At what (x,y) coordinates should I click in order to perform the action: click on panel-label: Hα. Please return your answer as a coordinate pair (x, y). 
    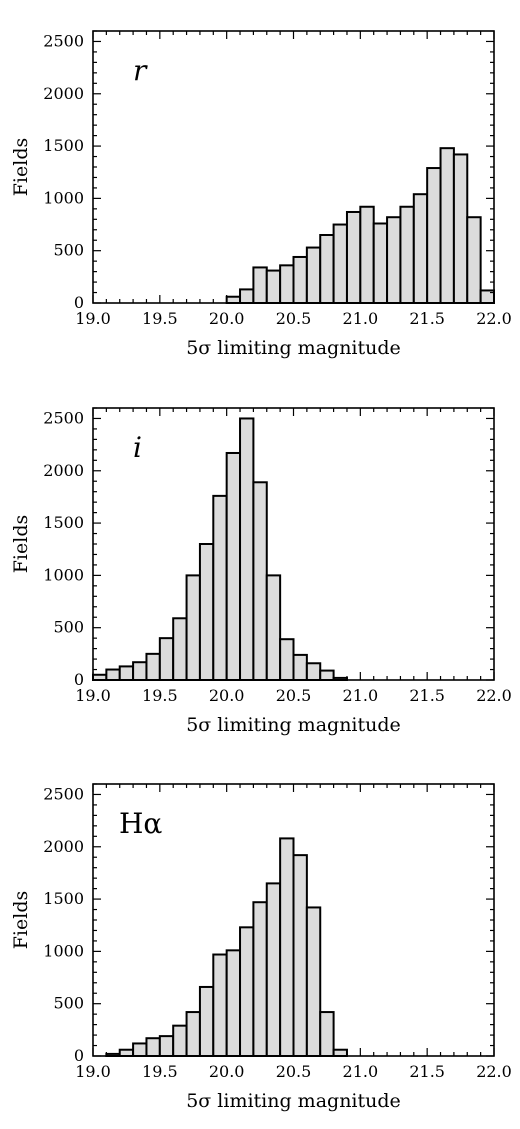
    Looking at the image, I should click on (140, 823).